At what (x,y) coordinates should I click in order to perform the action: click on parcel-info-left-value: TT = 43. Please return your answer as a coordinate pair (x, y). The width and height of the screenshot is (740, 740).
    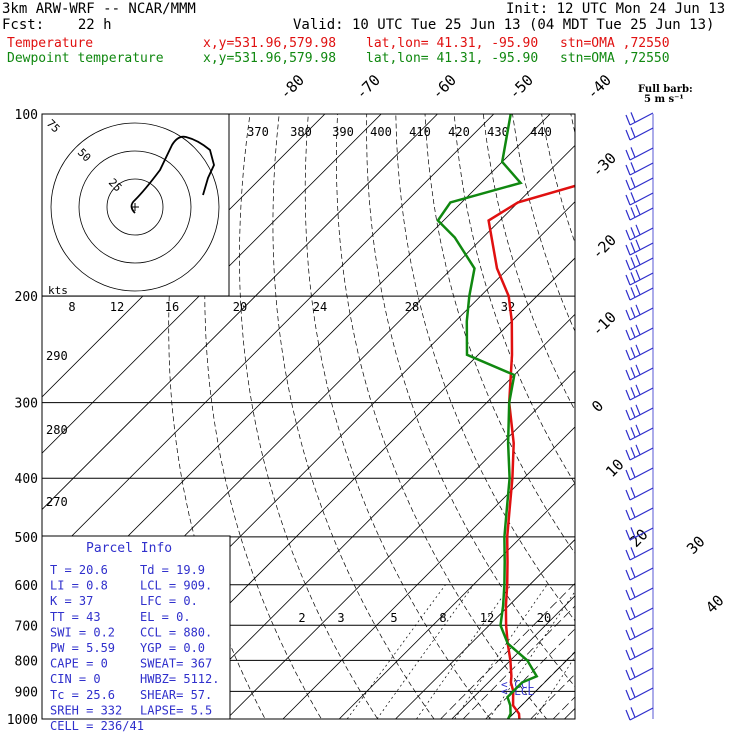
    Looking at the image, I should click on (75, 617).